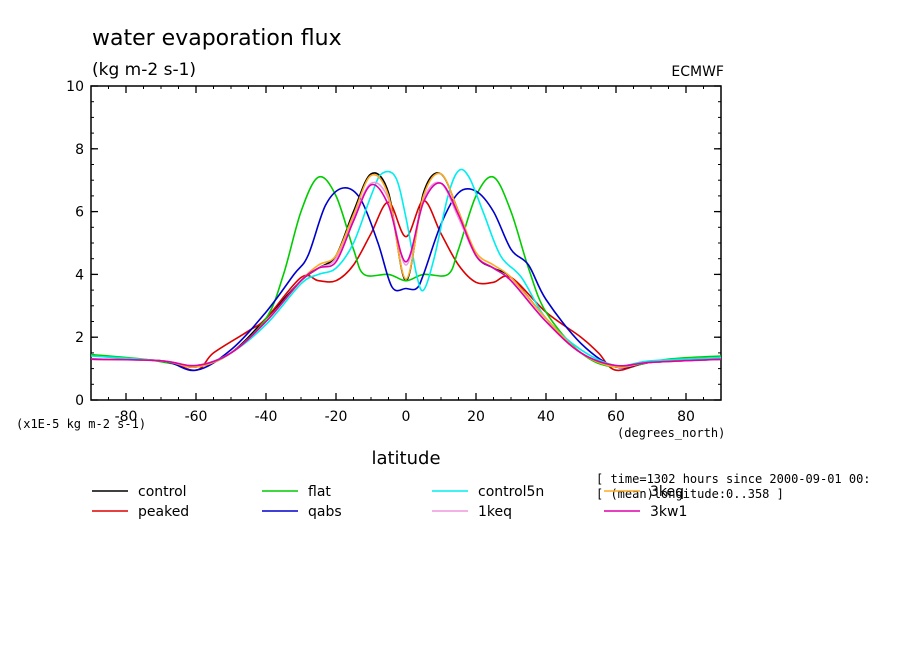 This screenshot has width=904, height=654. I want to click on legend-label: flat, so click(319, 492).